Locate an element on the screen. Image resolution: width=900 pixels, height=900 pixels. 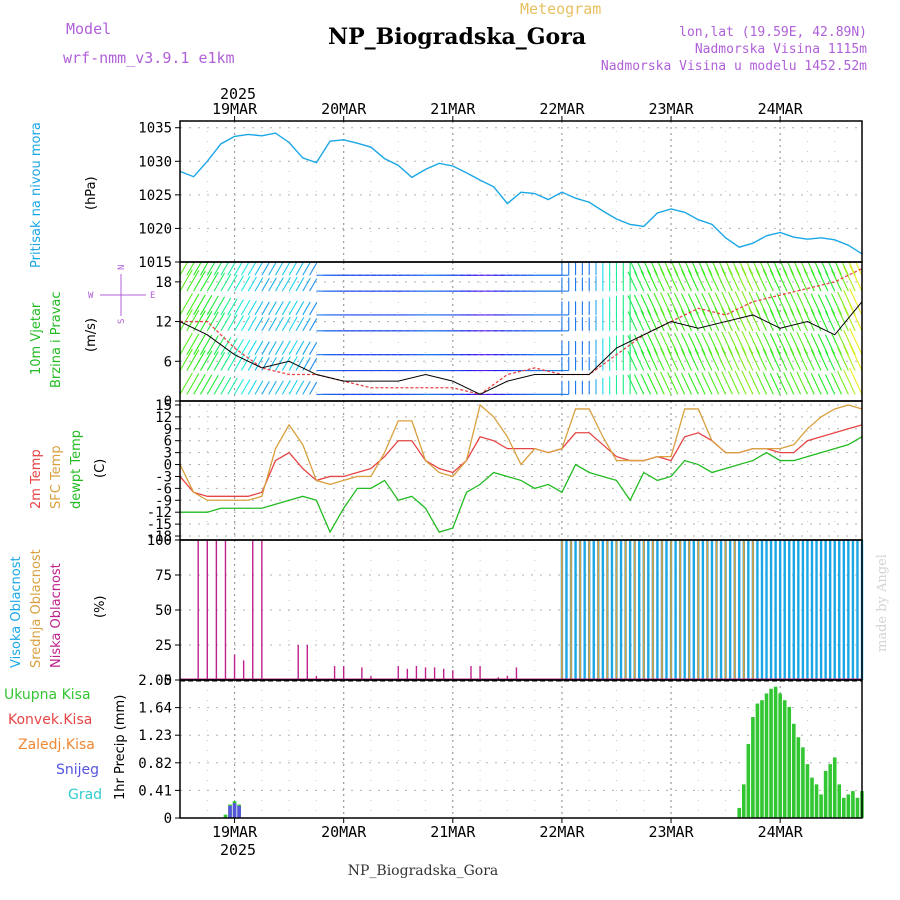
precip-legend-snow: Snijeg is located at coordinates (77, 770).